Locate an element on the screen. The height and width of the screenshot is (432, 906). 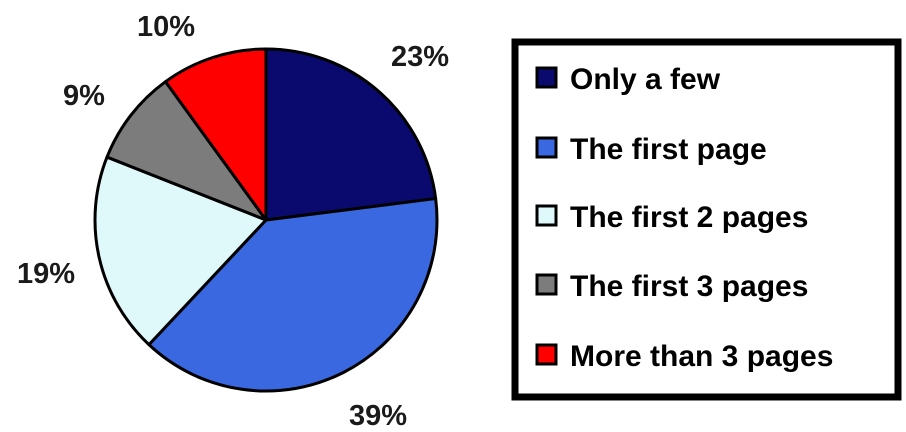
legend-label: The first 2 pages is located at coordinates (689, 217).